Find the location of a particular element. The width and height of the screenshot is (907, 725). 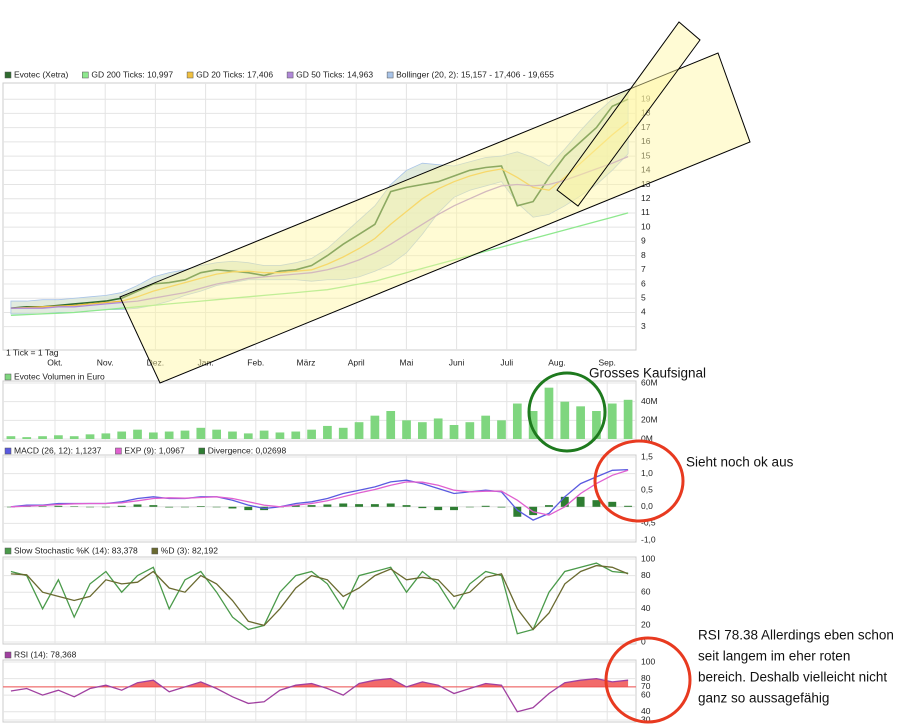

y-tick-label: 60M is located at coordinates (649, 382).